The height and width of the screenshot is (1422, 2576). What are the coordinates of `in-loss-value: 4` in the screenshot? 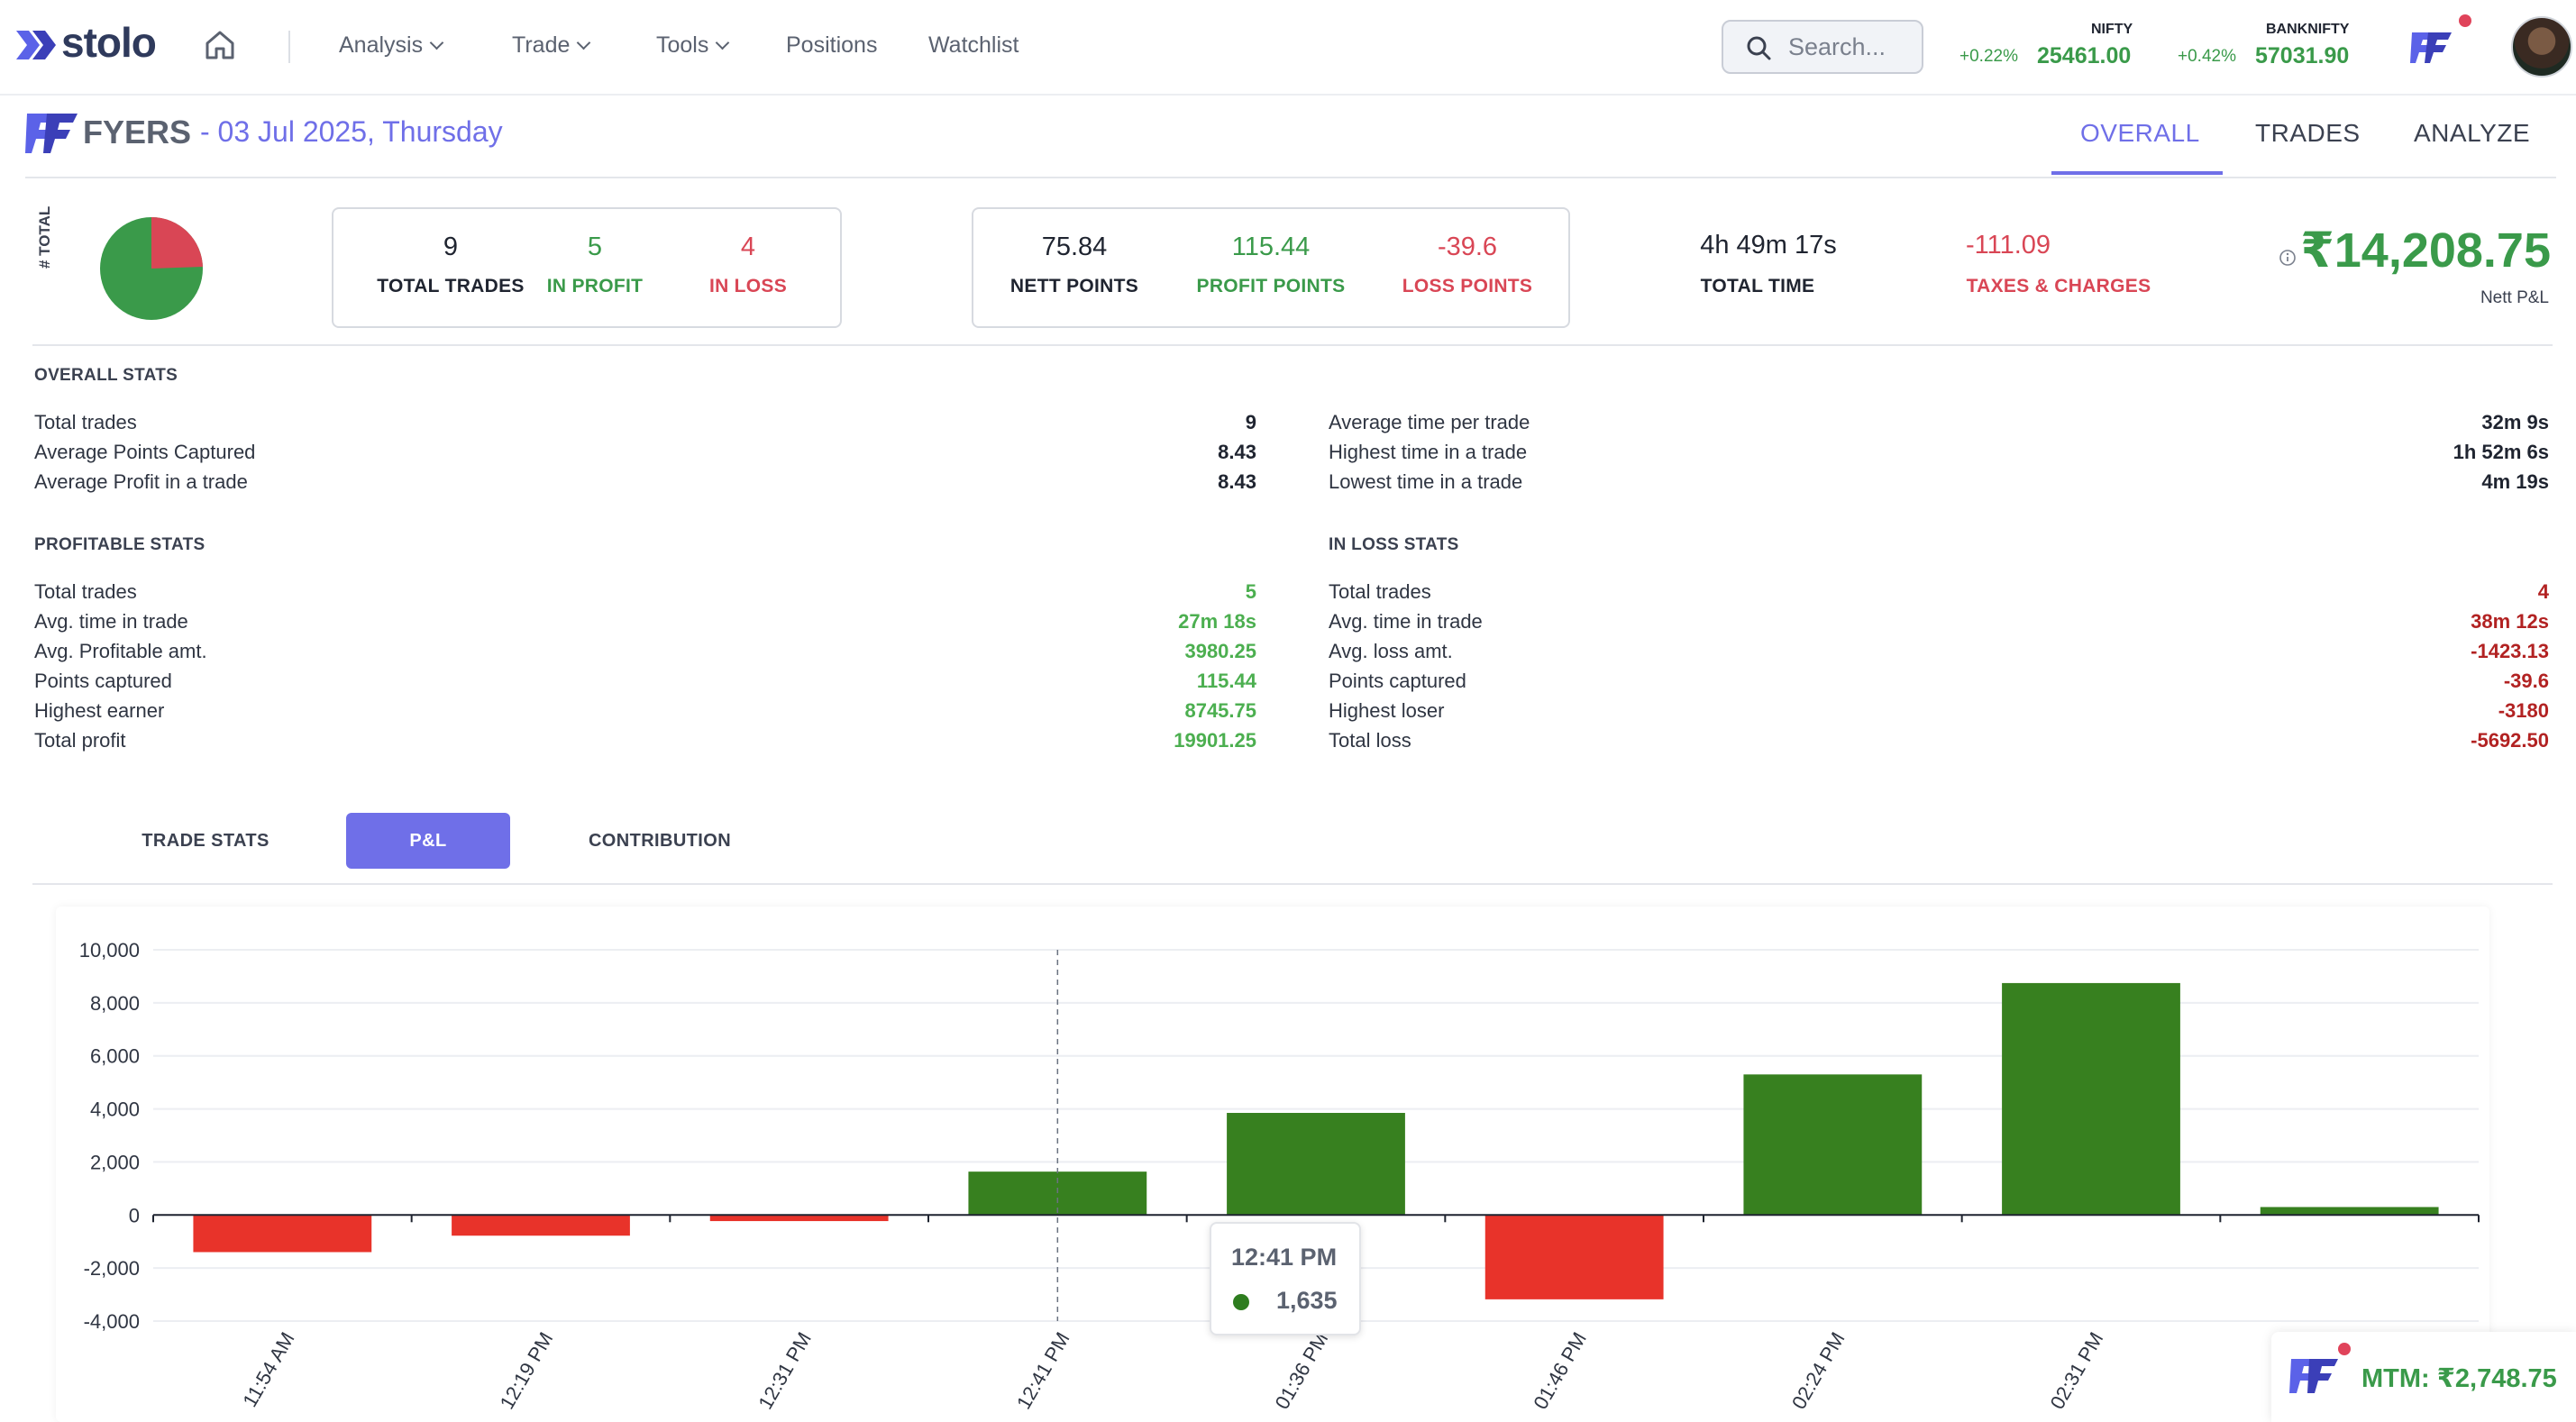 It's located at (748, 246).